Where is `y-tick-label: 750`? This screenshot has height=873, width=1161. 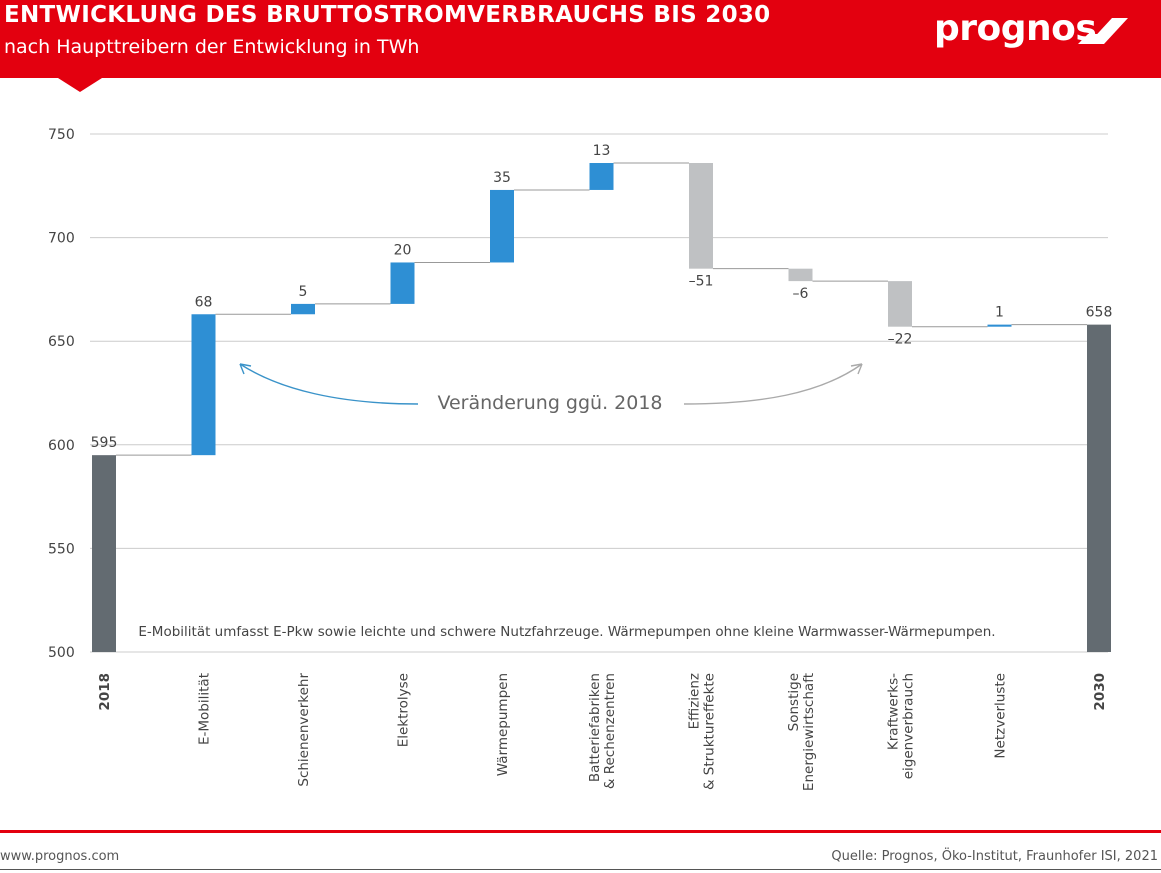 y-tick-label: 750 is located at coordinates (61, 135).